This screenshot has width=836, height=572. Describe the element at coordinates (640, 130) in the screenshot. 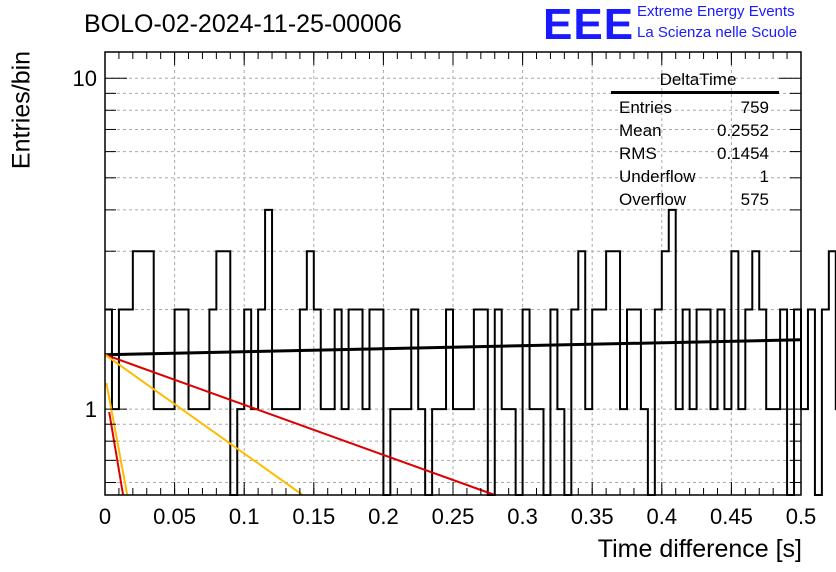

I see `stats-label: Mean` at that location.